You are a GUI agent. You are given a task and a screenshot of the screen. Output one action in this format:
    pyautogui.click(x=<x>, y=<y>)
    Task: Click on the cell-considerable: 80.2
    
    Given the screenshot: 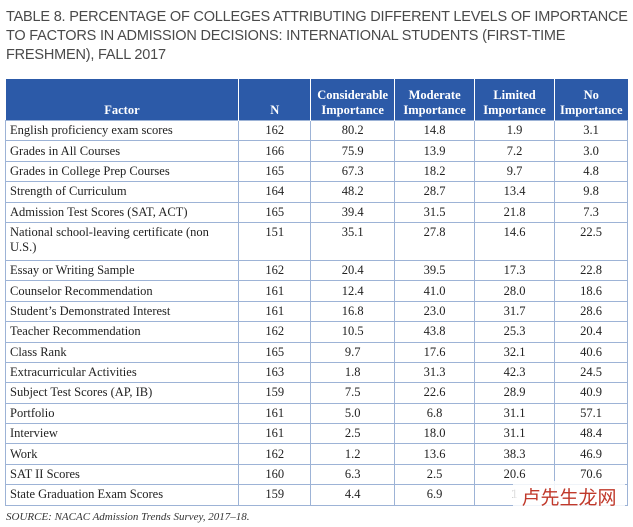 What is the action you would take?
    pyautogui.click(x=353, y=130)
    